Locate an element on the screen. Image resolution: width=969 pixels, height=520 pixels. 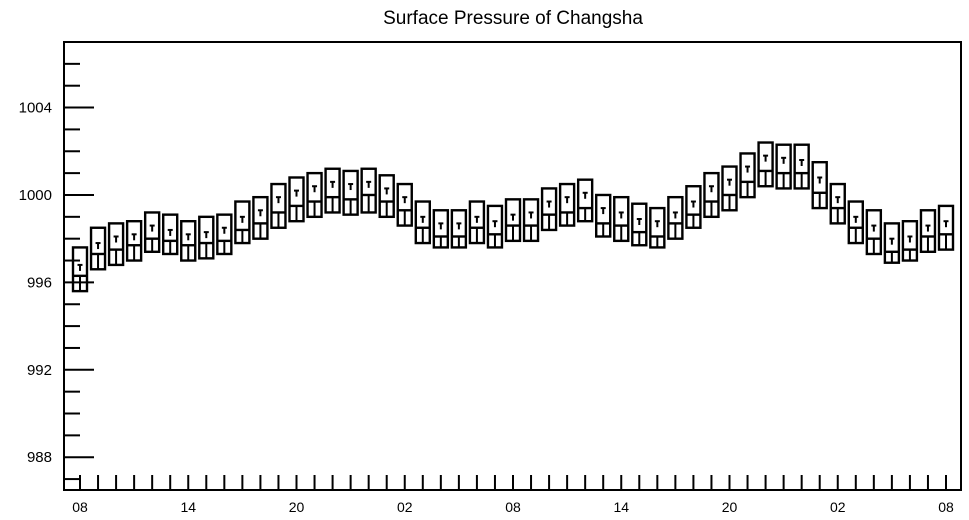
chart-title: Surface Pressure of Changsha is located at coordinates (513, 18).